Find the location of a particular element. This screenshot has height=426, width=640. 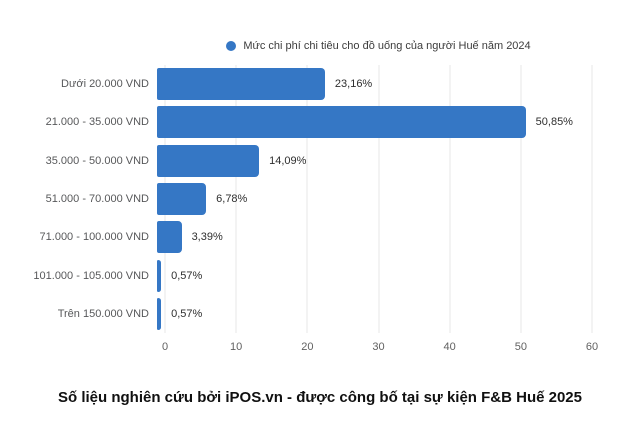

x-tick-label: 40 is located at coordinates (449, 347).